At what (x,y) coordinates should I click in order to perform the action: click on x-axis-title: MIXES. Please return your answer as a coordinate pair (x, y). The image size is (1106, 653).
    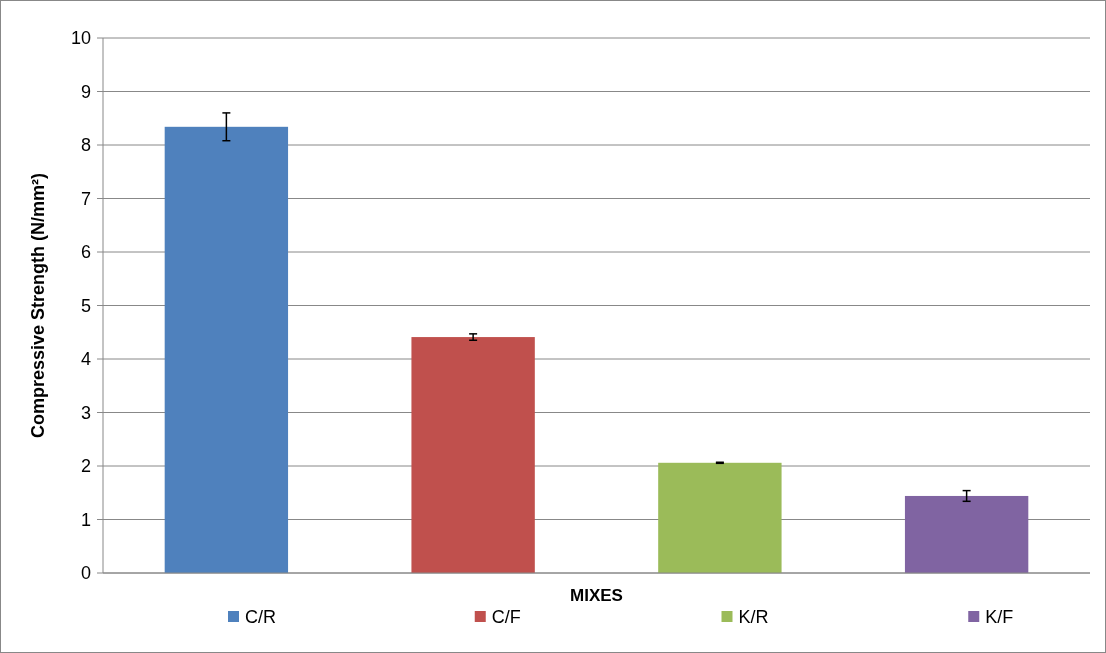
    Looking at the image, I should click on (596, 595).